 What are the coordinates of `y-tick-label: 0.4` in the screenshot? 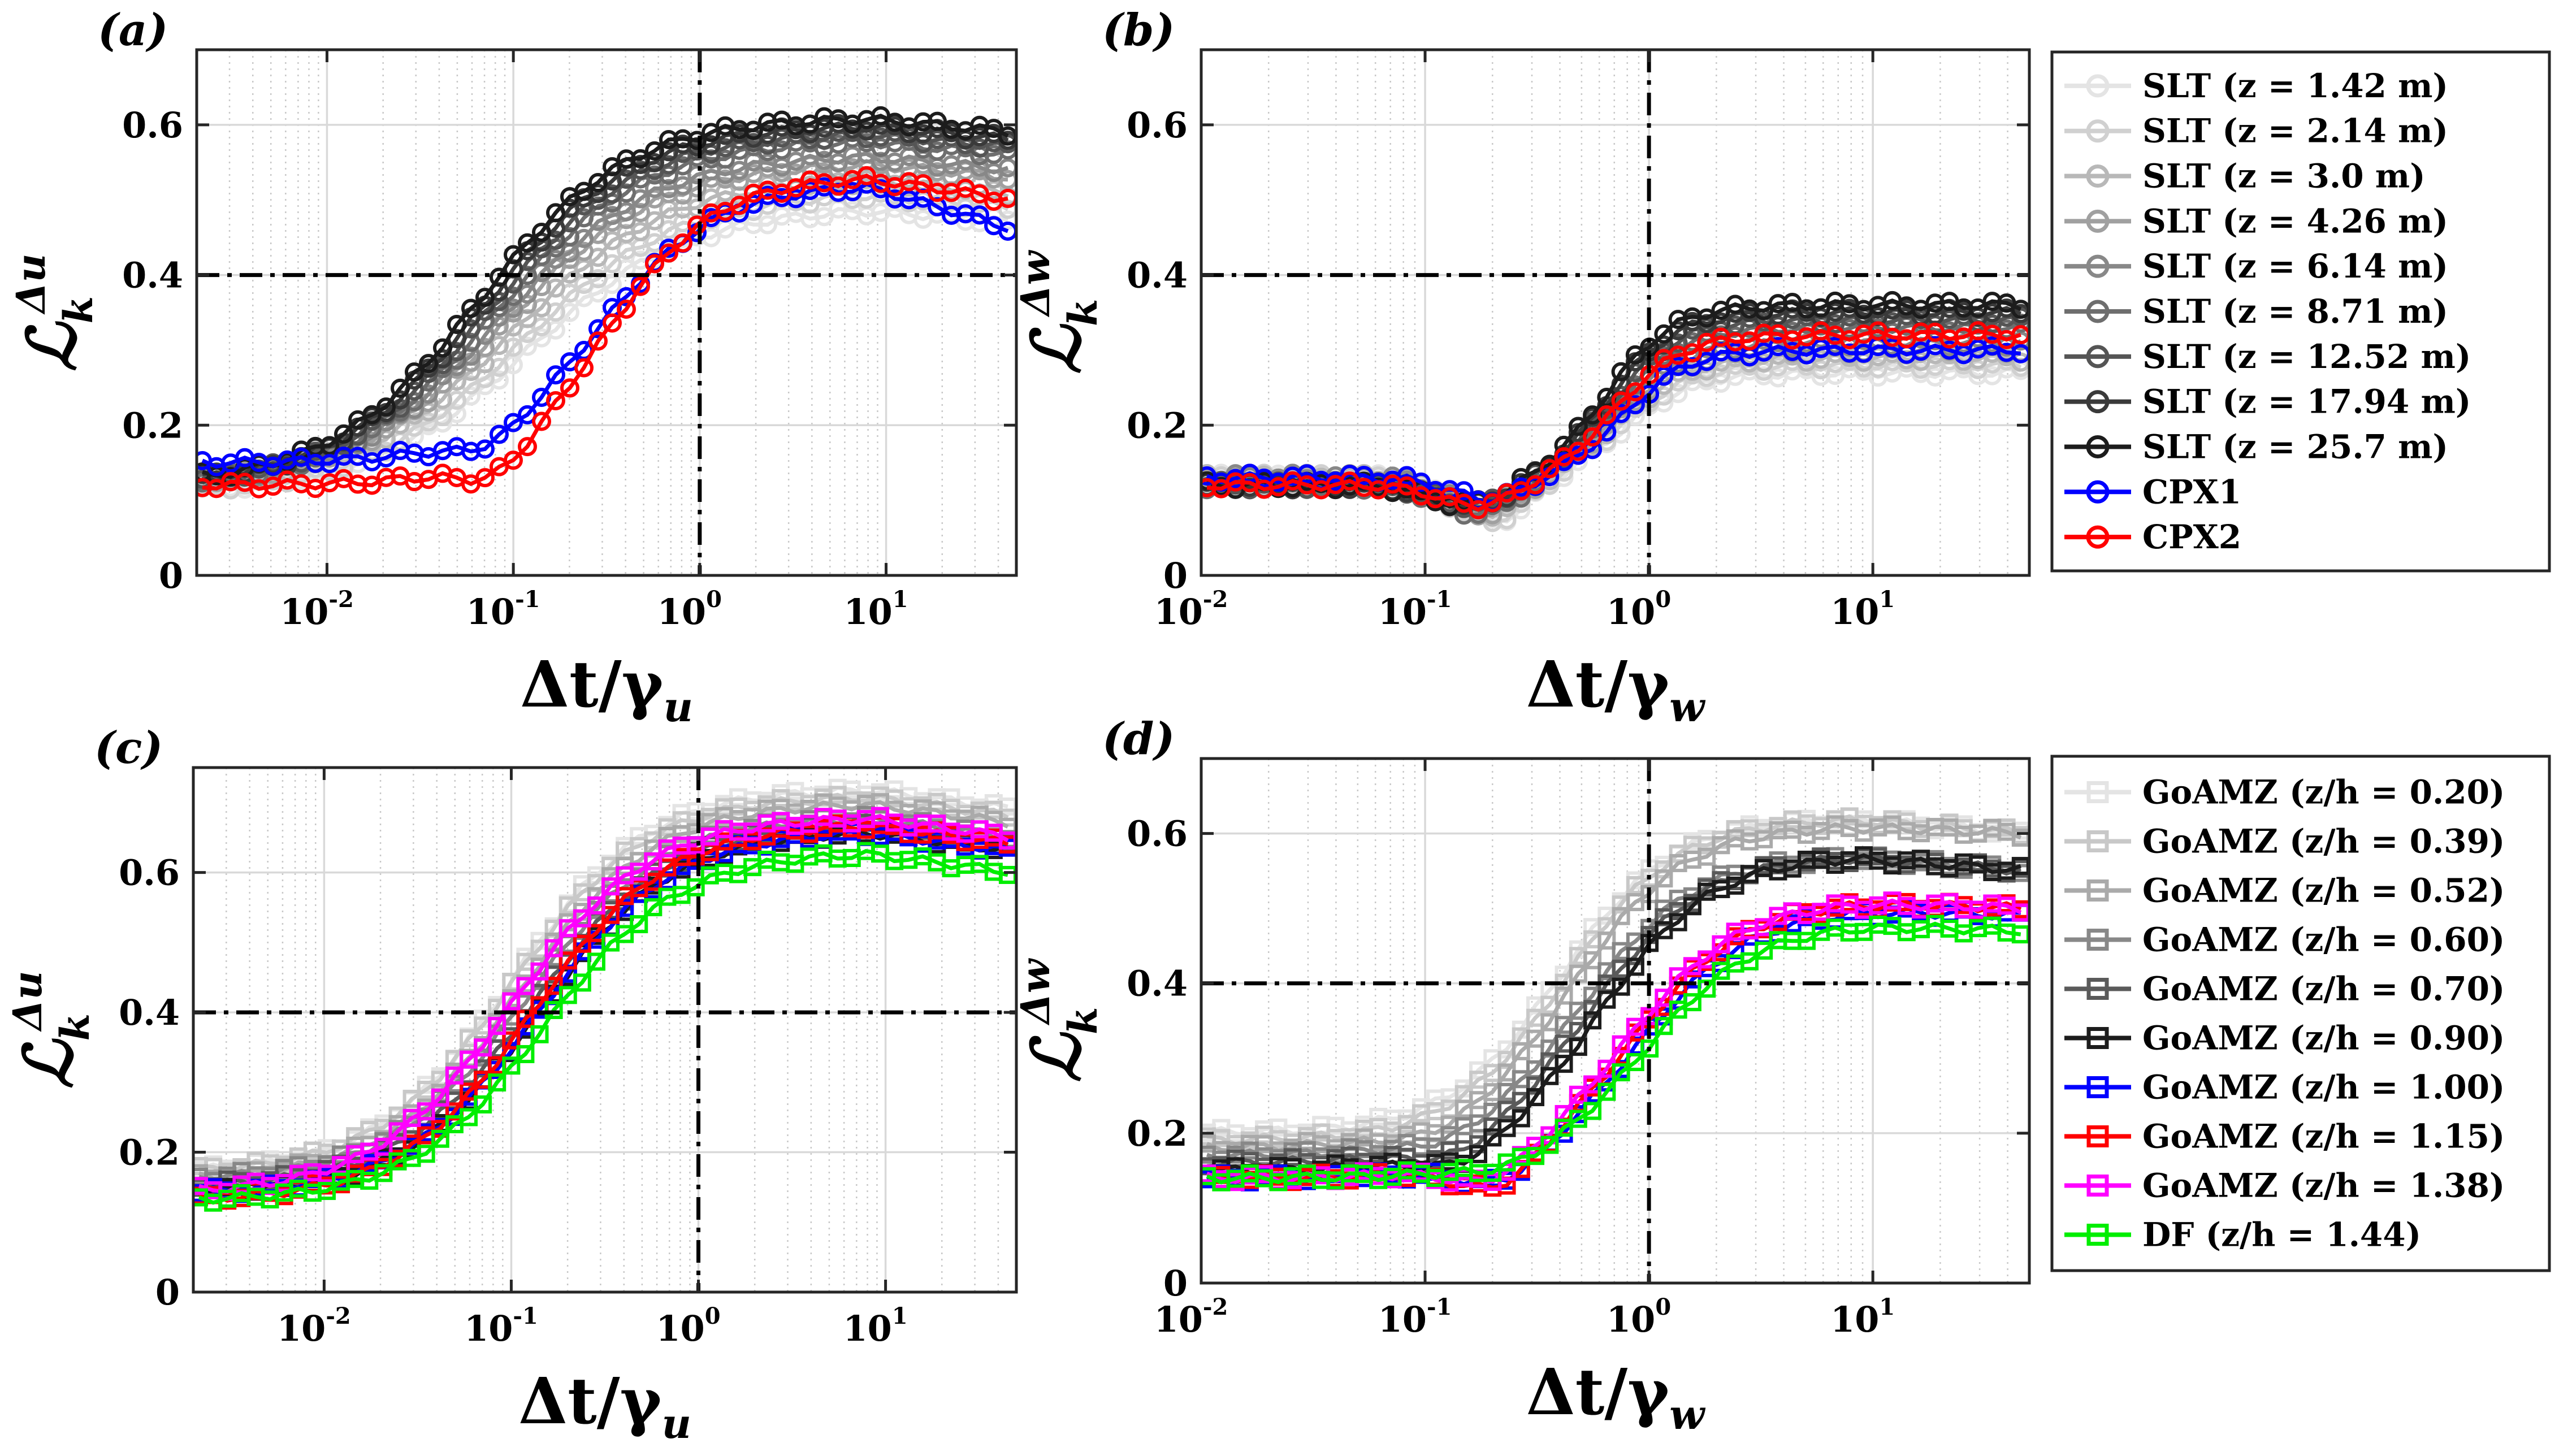 It's located at (1157, 275).